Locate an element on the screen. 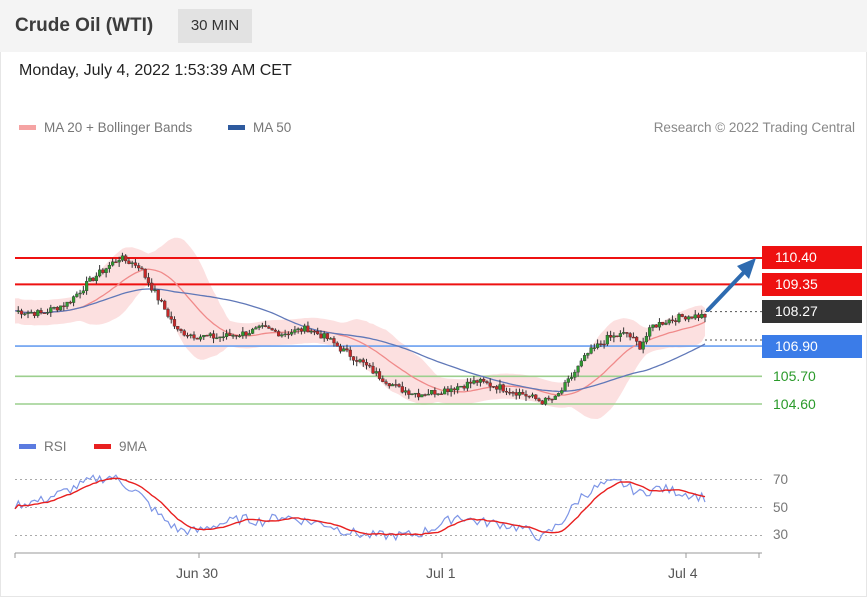 This screenshot has width=867, height=598. legend-rsi: RSI is located at coordinates (43, 446).